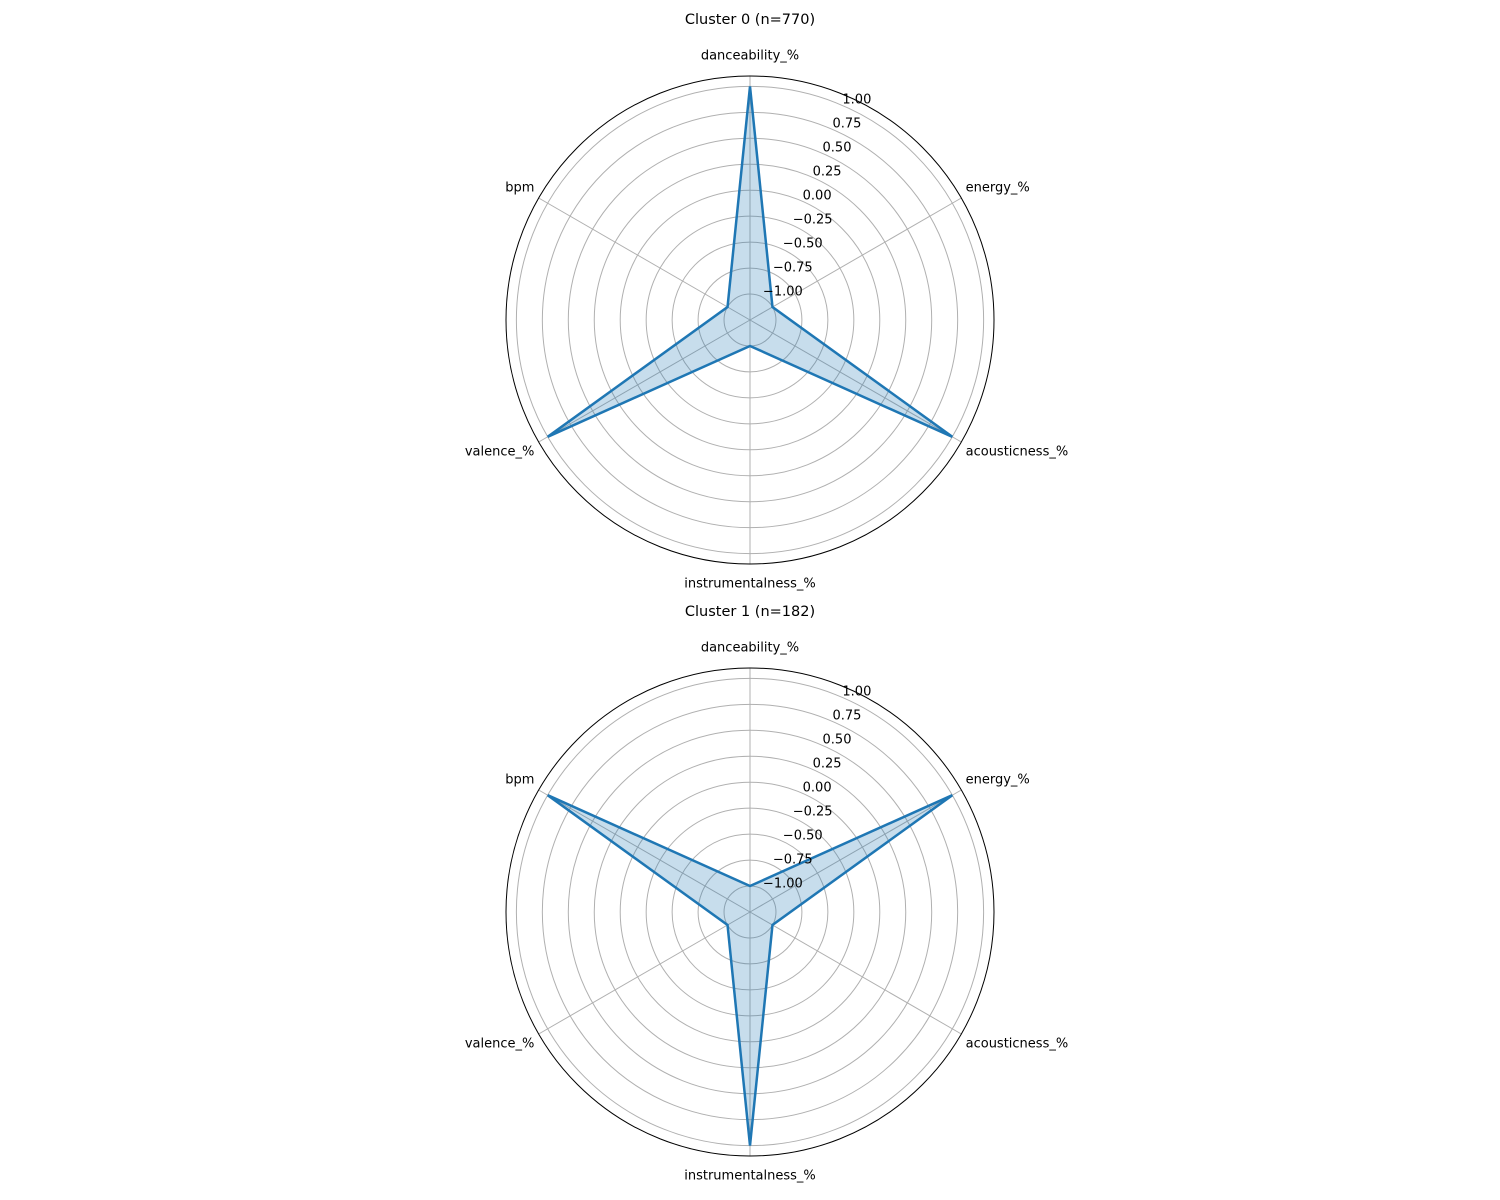 The image size is (1500, 1200). I want to click on chart-title: Cluster 1 (n=182), so click(750, 612).